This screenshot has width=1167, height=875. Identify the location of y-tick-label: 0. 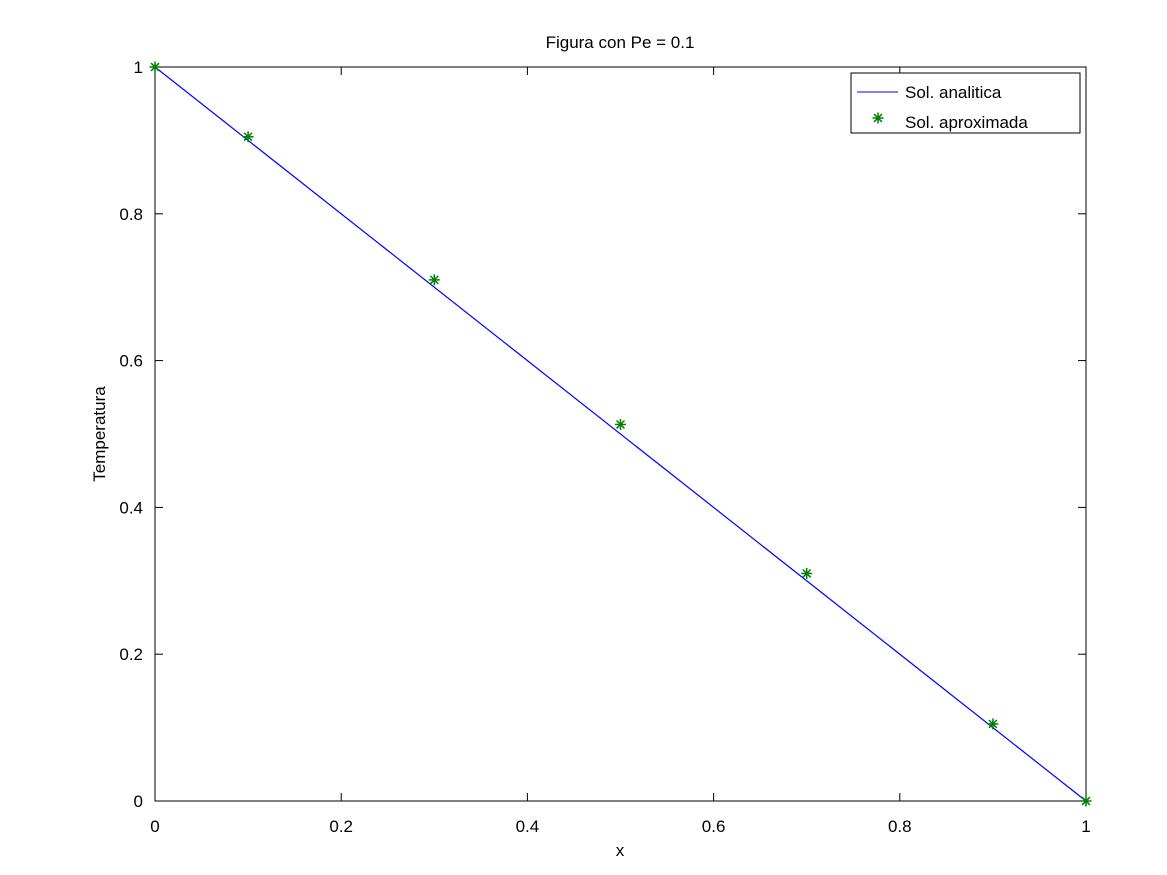
(138, 801).